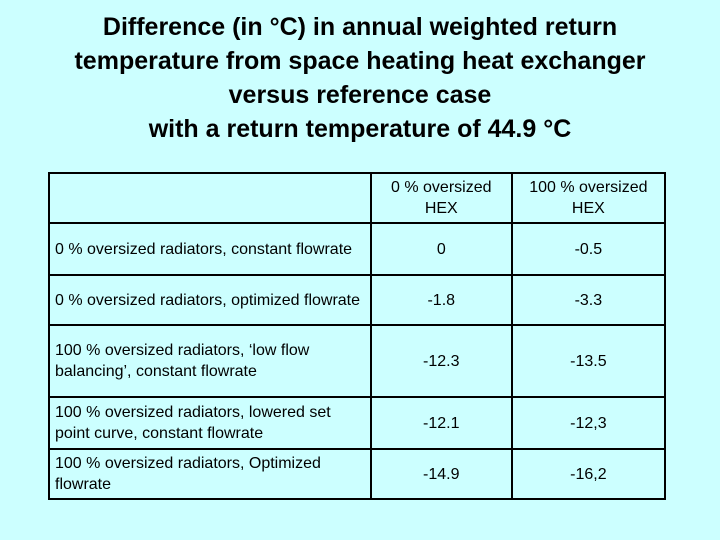 Image resolution: width=720 pixels, height=540 pixels. What do you see at coordinates (588, 474) in the screenshot?
I see `value-100-hex: -16,2` at bounding box center [588, 474].